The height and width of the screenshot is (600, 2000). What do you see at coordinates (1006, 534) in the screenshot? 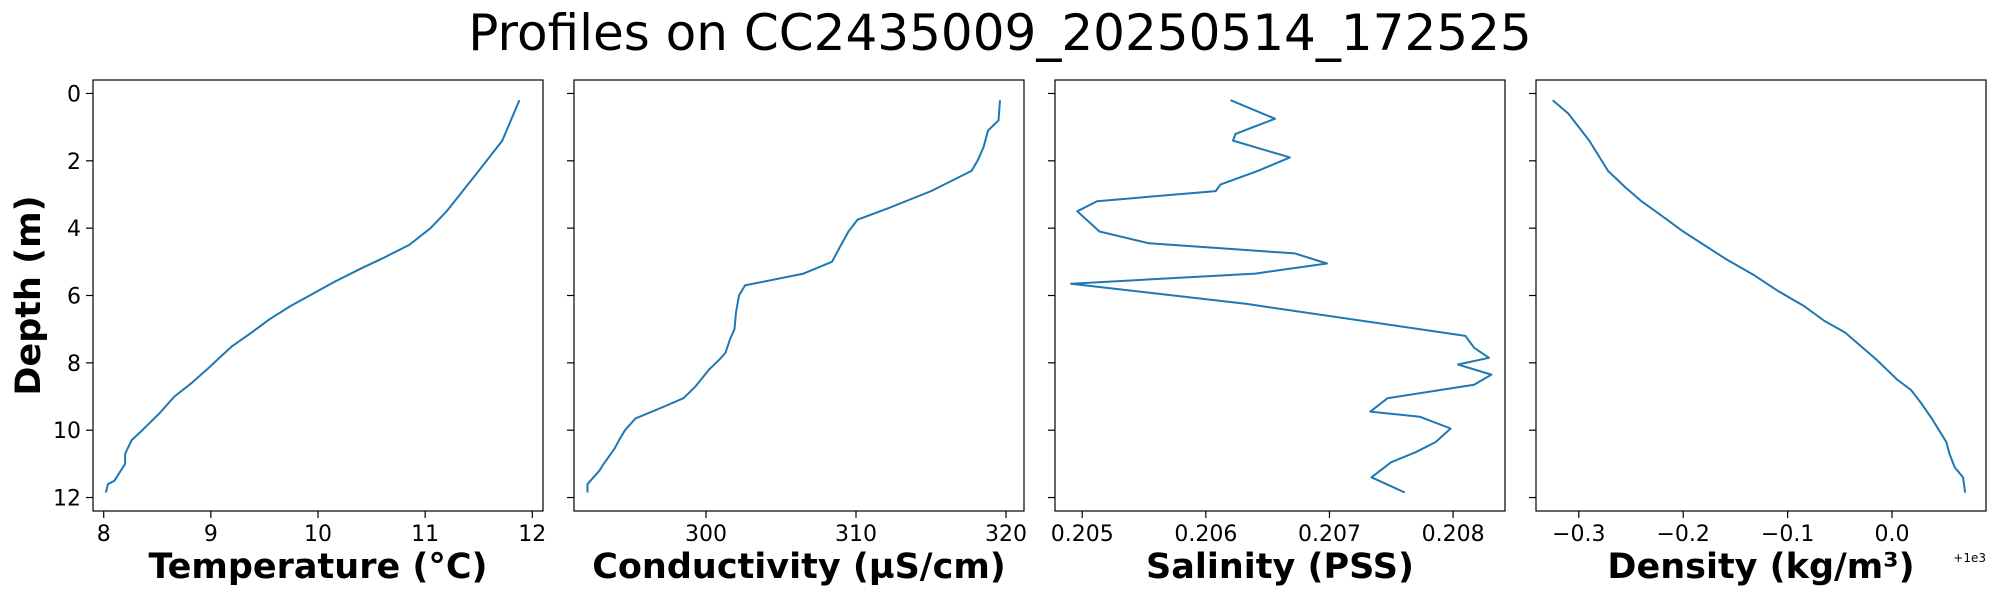
I see `x-tick-label: 320` at bounding box center [1006, 534].